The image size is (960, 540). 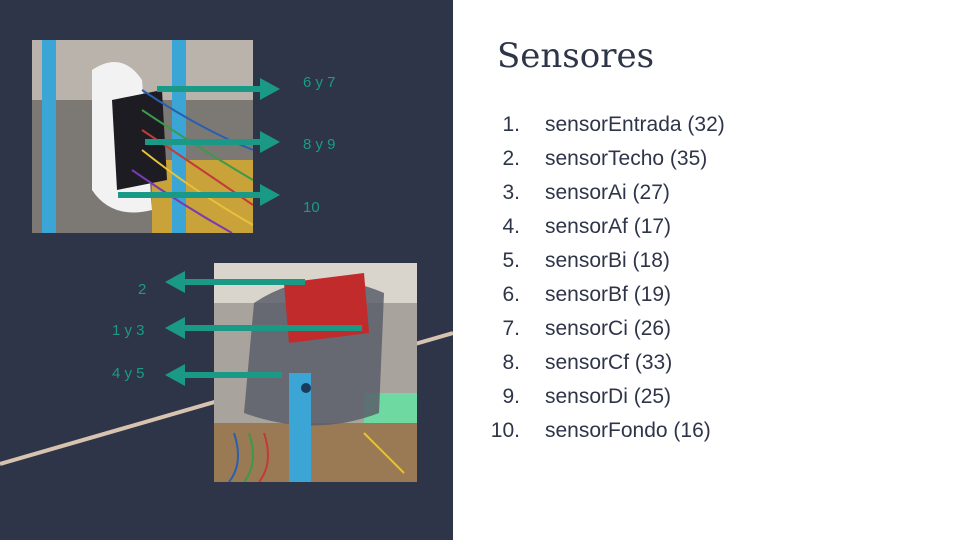 What do you see at coordinates (608, 294) in the screenshot?
I see `sensor-name: sensorBf (19)` at bounding box center [608, 294].